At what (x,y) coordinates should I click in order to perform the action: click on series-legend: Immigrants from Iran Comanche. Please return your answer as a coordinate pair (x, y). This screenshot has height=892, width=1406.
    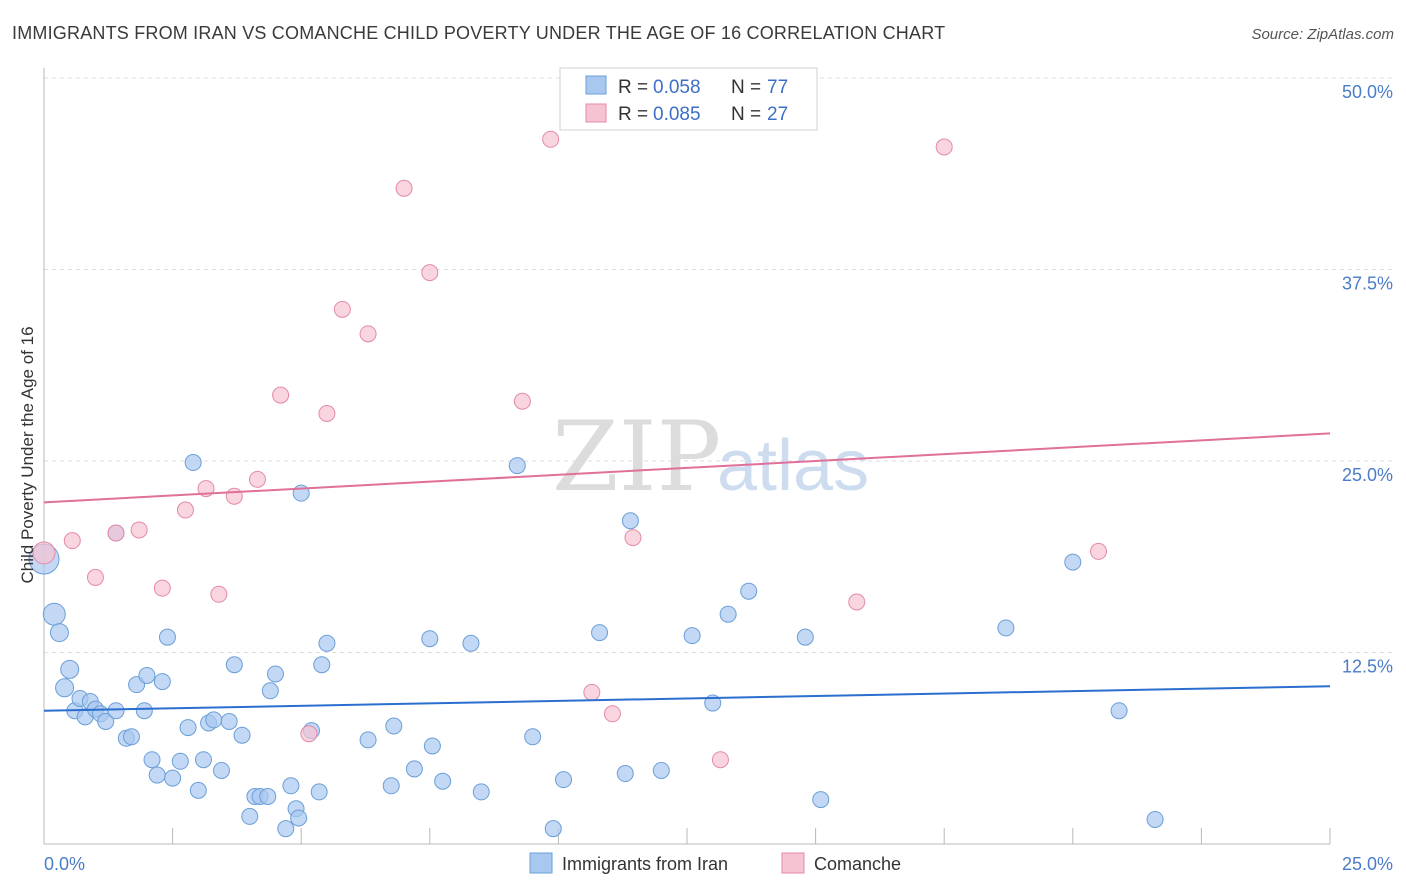
    Looking at the image, I should click on (715, 863).